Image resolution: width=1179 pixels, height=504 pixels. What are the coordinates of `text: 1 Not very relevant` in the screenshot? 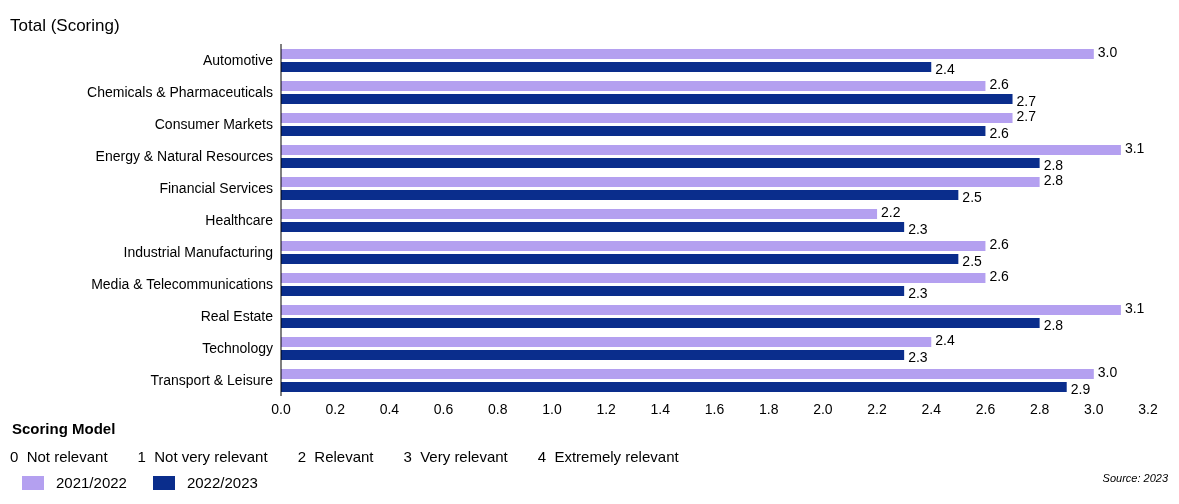 It's located at (202, 456).